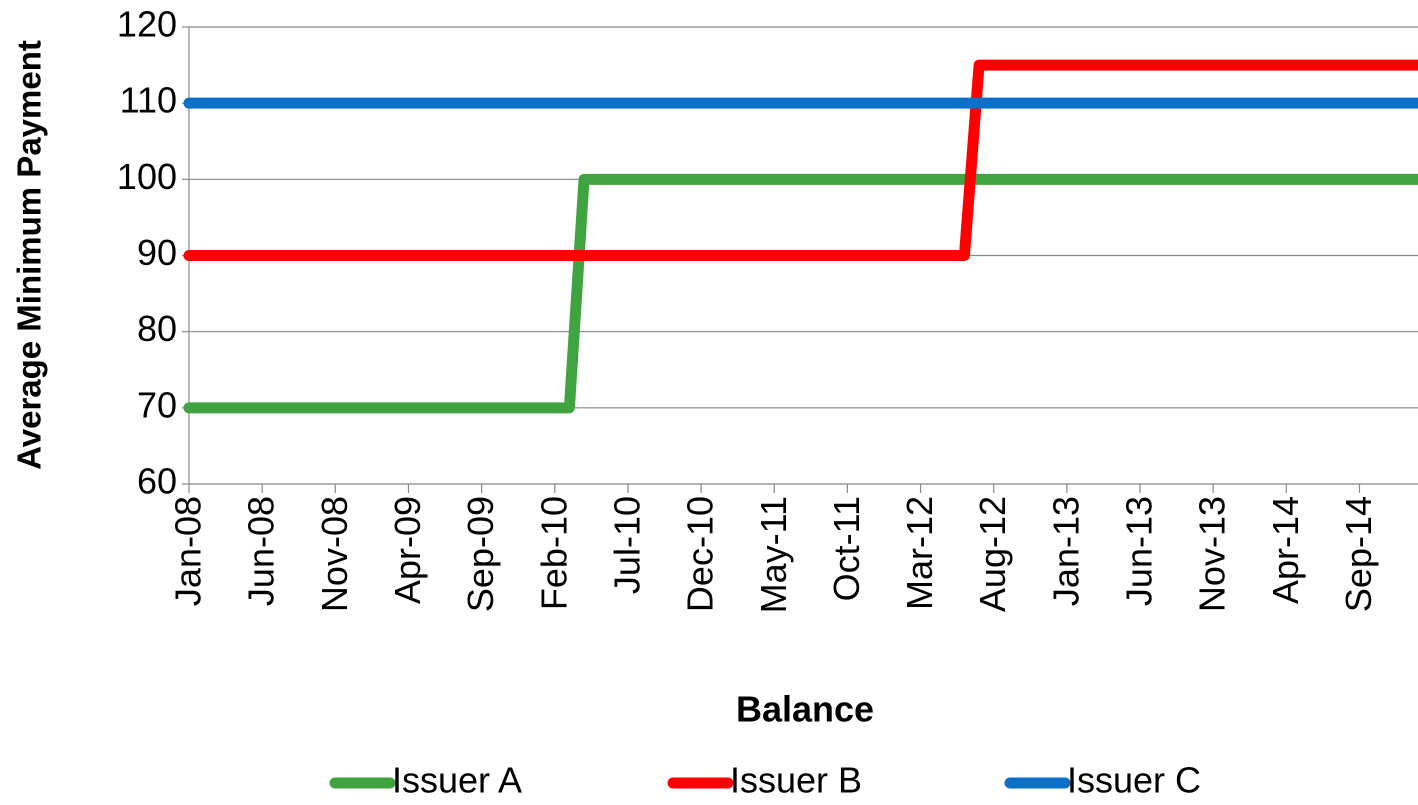 This screenshot has width=1418, height=805. I want to click on x-tick-label: Feb-10, so click(553, 553).